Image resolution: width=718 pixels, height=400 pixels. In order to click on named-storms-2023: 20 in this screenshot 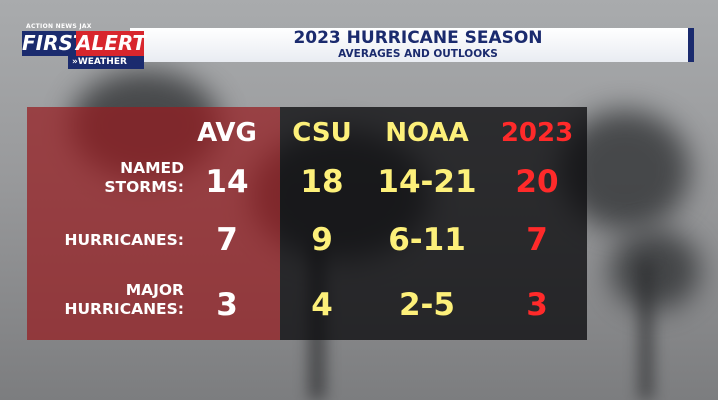, I will do `click(537, 182)`.